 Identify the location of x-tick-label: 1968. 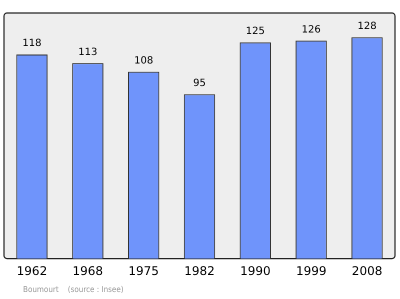
(88, 271).